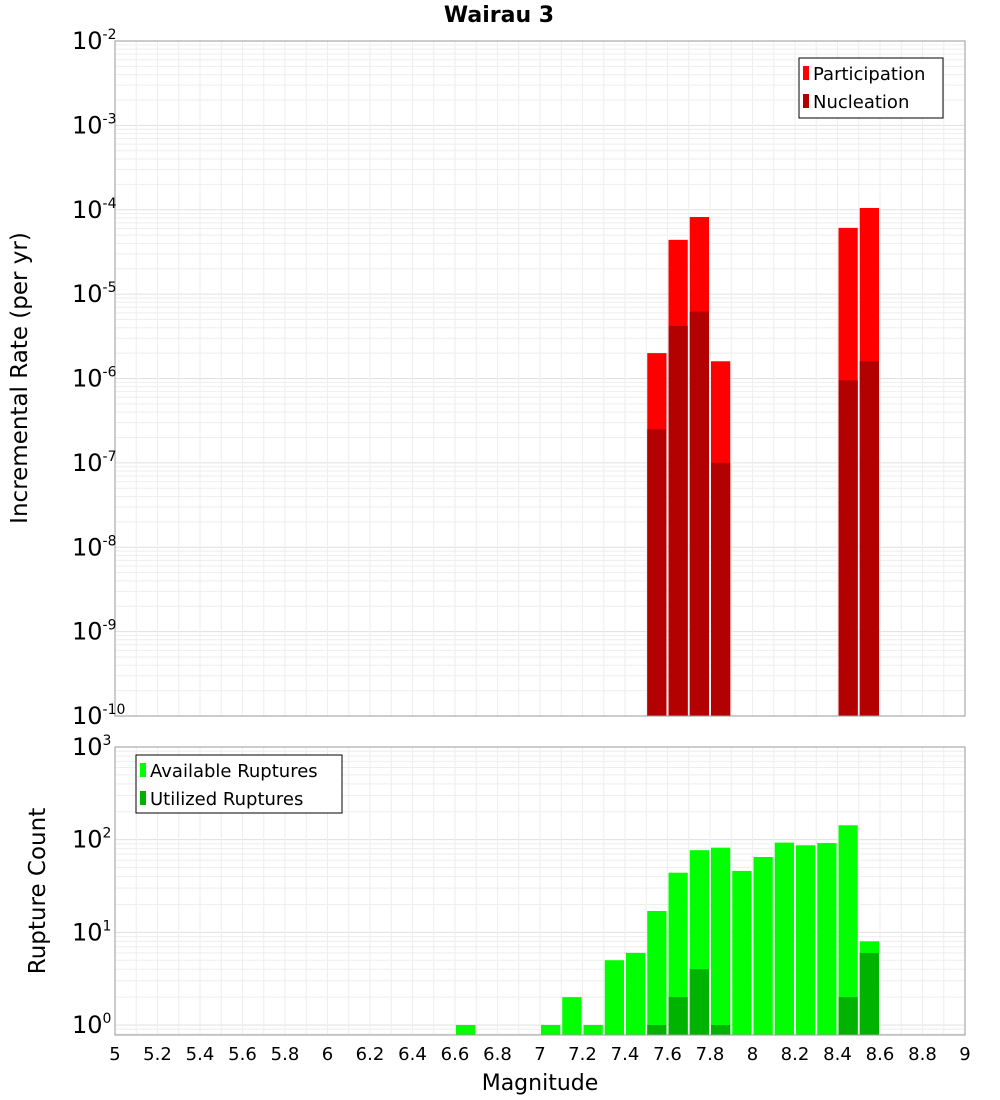 Image resolution: width=1000 pixels, height=1100 pixels. Describe the element at coordinates (795, 1054) in the screenshot. I see `magnitude-tick-16: 8.2` at that location.